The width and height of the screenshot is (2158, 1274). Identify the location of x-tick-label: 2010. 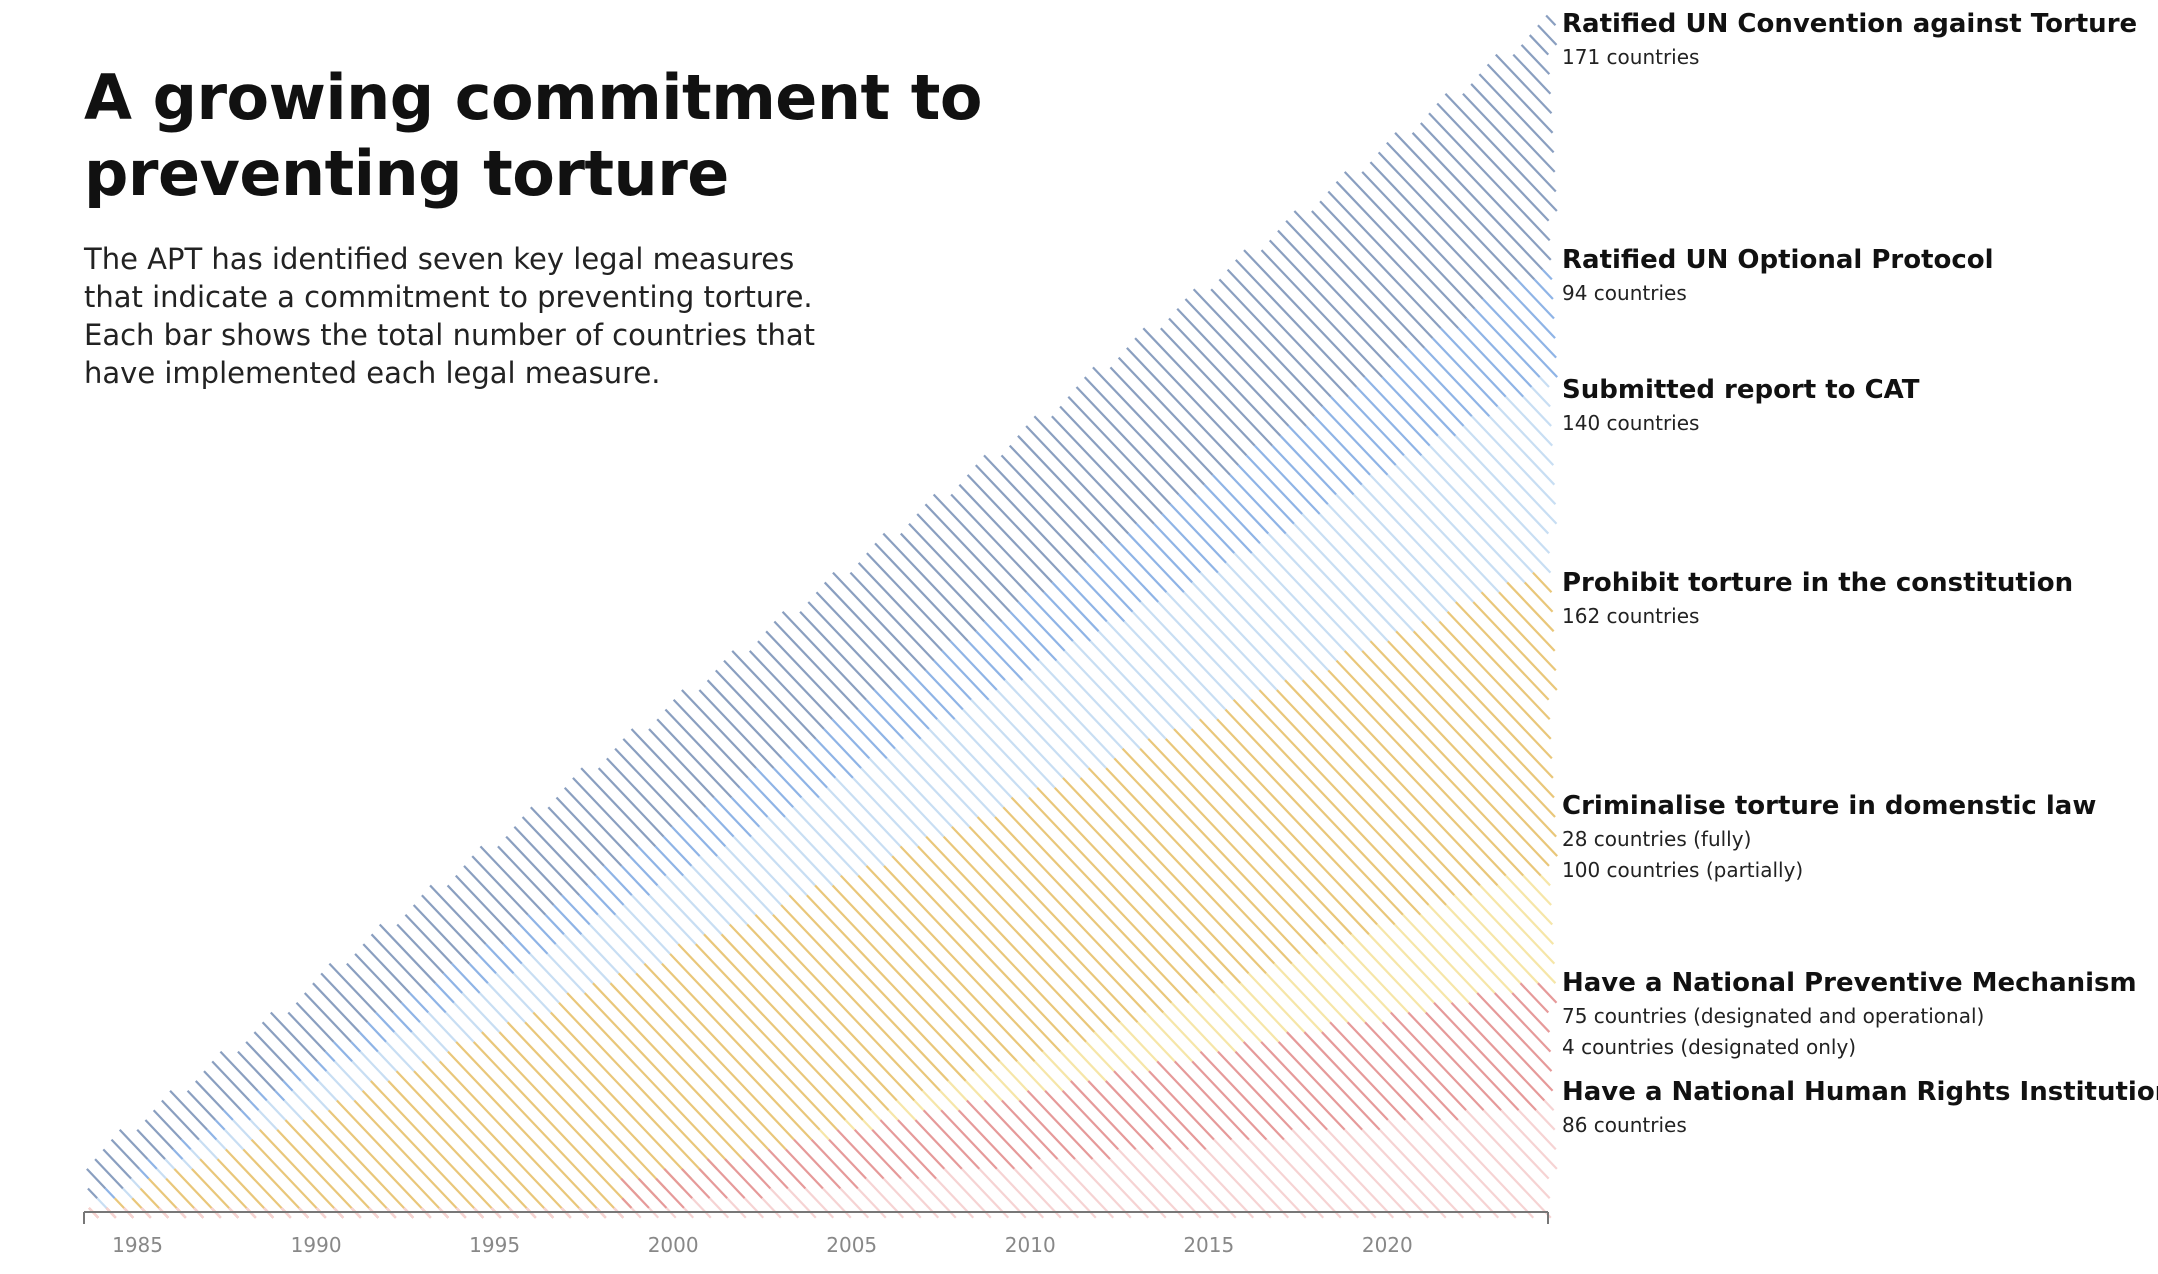
(1030, 1245).